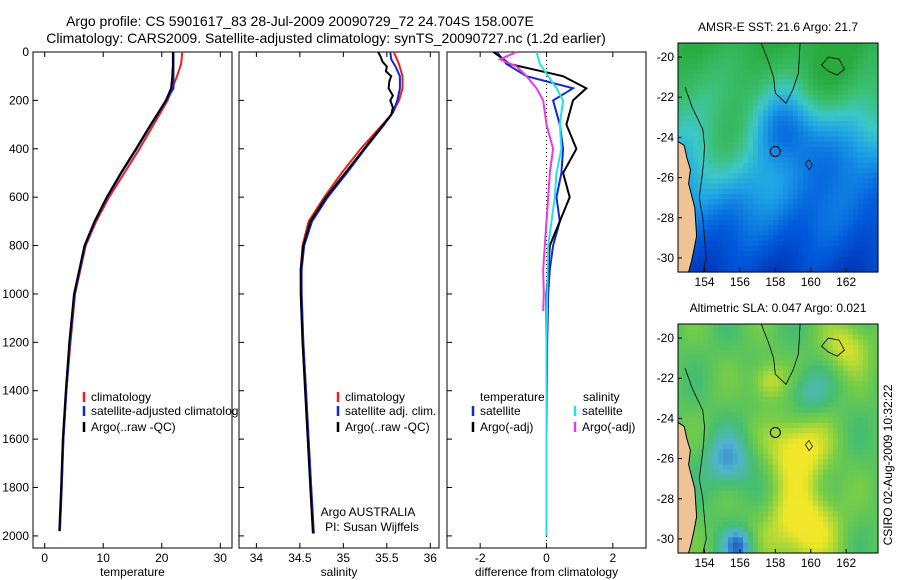 The image size is (900, 580). What do you see at coordinates (666, 137) in the screenshot?
I see `y-tick-label: -24` at bounding box center [666, 137].